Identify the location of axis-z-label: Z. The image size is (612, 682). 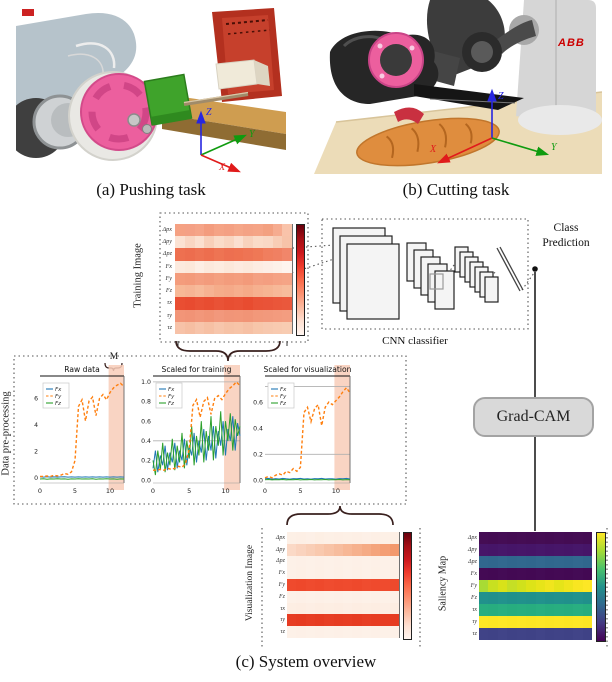
(209, 112).